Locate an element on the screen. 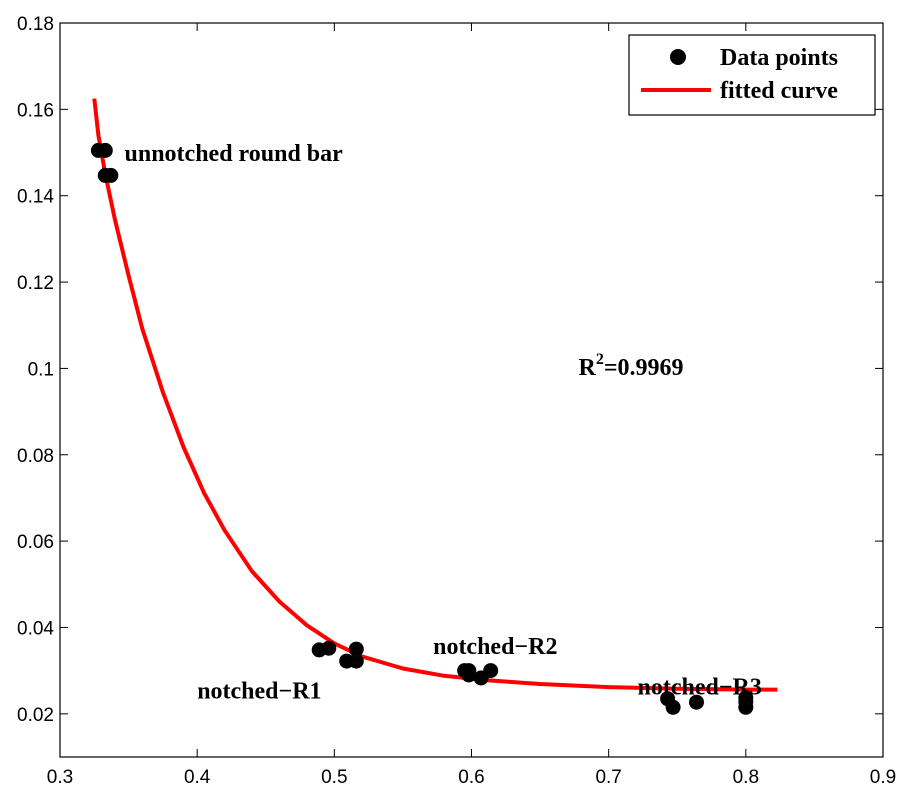  legend: Data points fitted curve is located at coordinates (752, 75).